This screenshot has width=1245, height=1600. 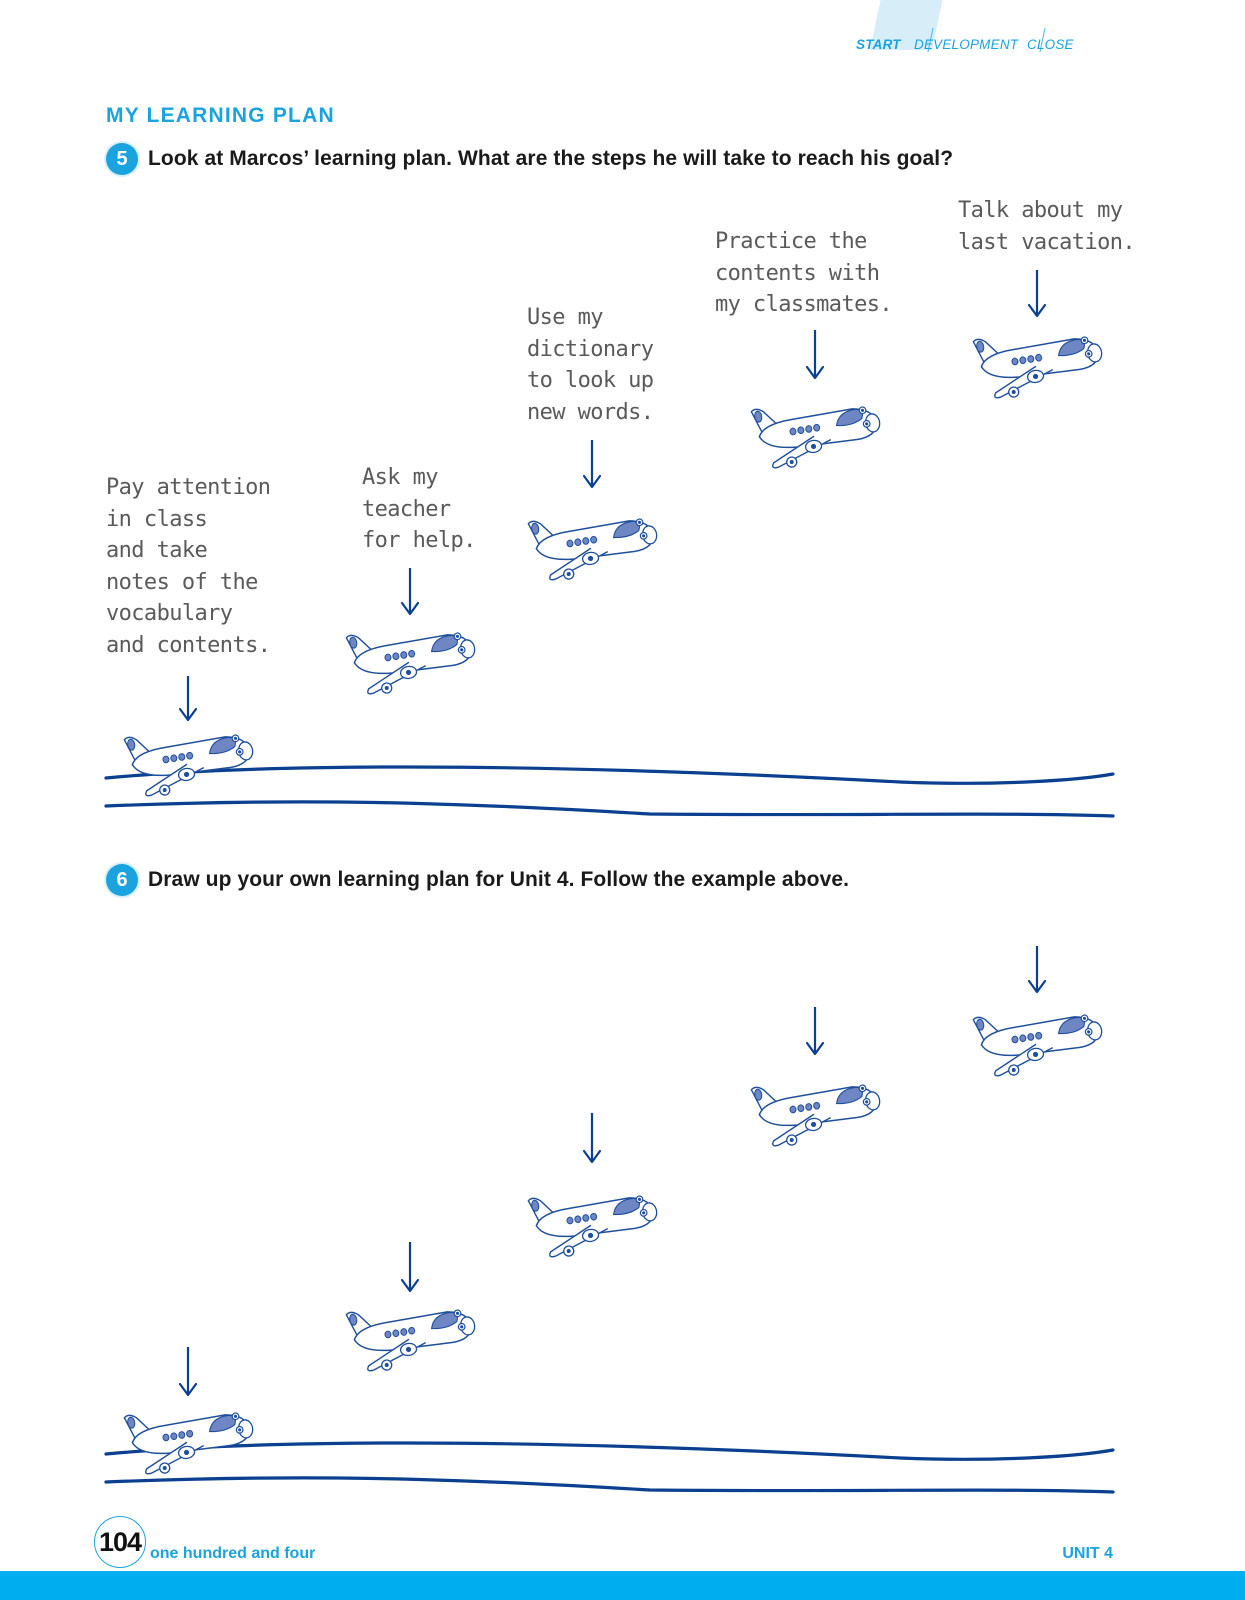 I want to click on step-5-text: Talk about my last vacation., so click(x=1047, y=226).